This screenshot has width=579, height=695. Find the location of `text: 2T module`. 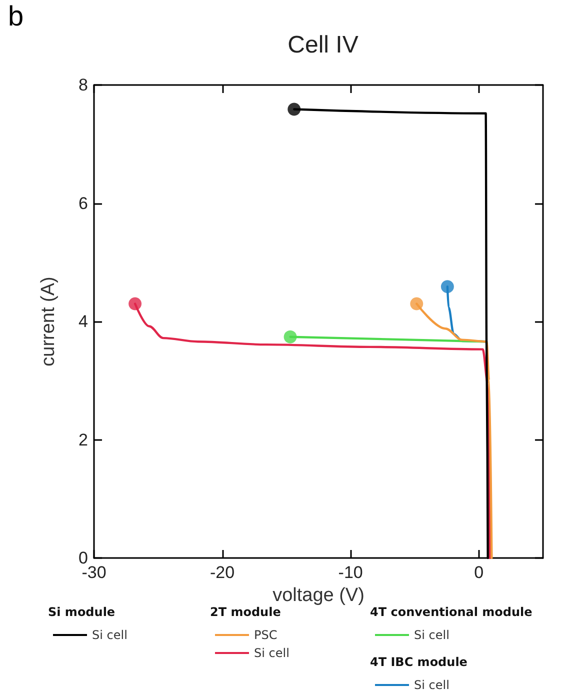

text: 2T module is located at coordinates (245, 612).